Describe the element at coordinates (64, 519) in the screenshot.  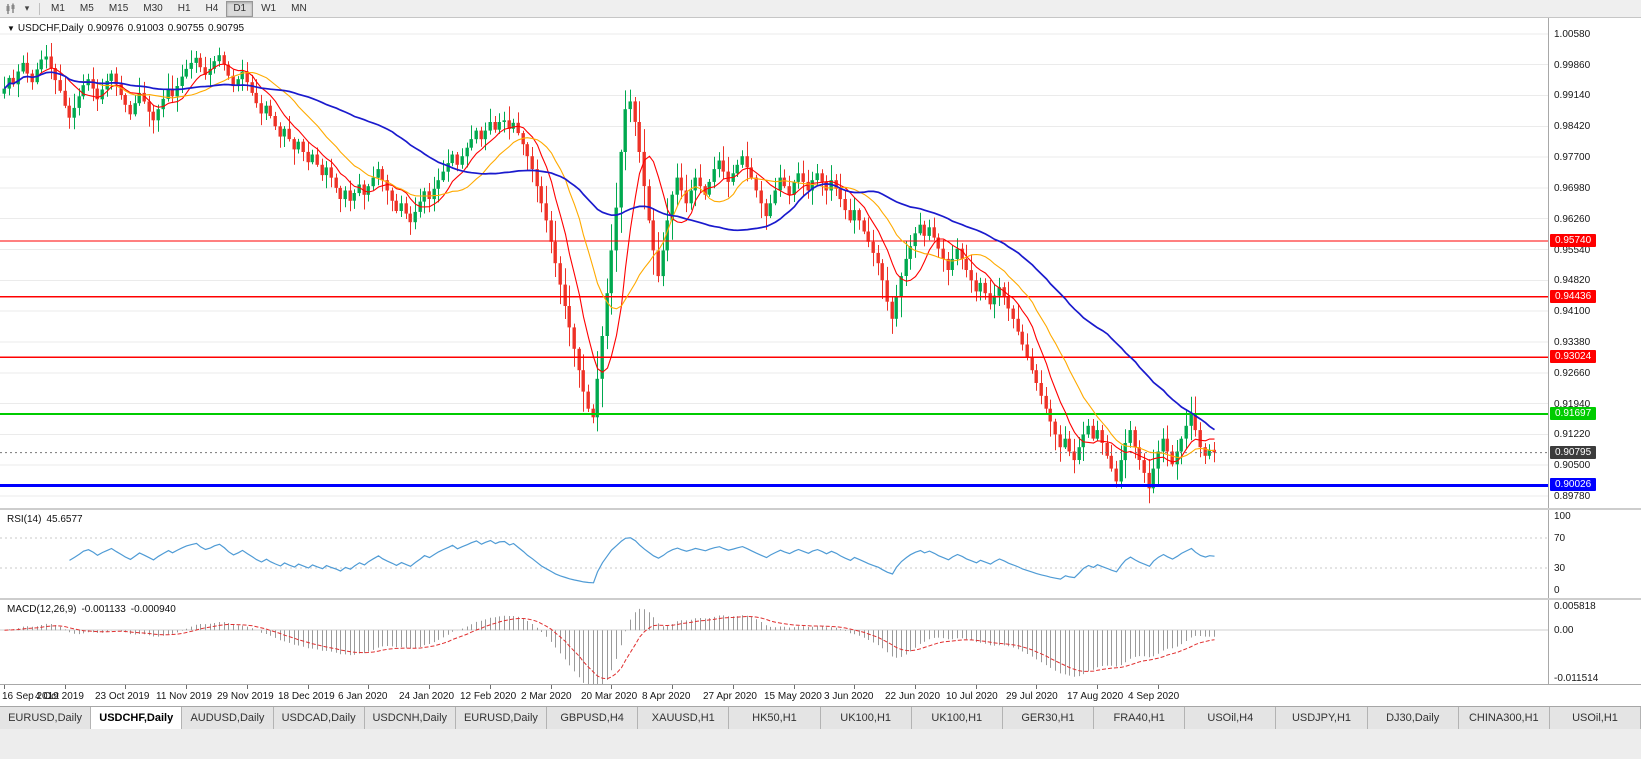
I see `rsi-indicator-value: 45.6577` at that location.